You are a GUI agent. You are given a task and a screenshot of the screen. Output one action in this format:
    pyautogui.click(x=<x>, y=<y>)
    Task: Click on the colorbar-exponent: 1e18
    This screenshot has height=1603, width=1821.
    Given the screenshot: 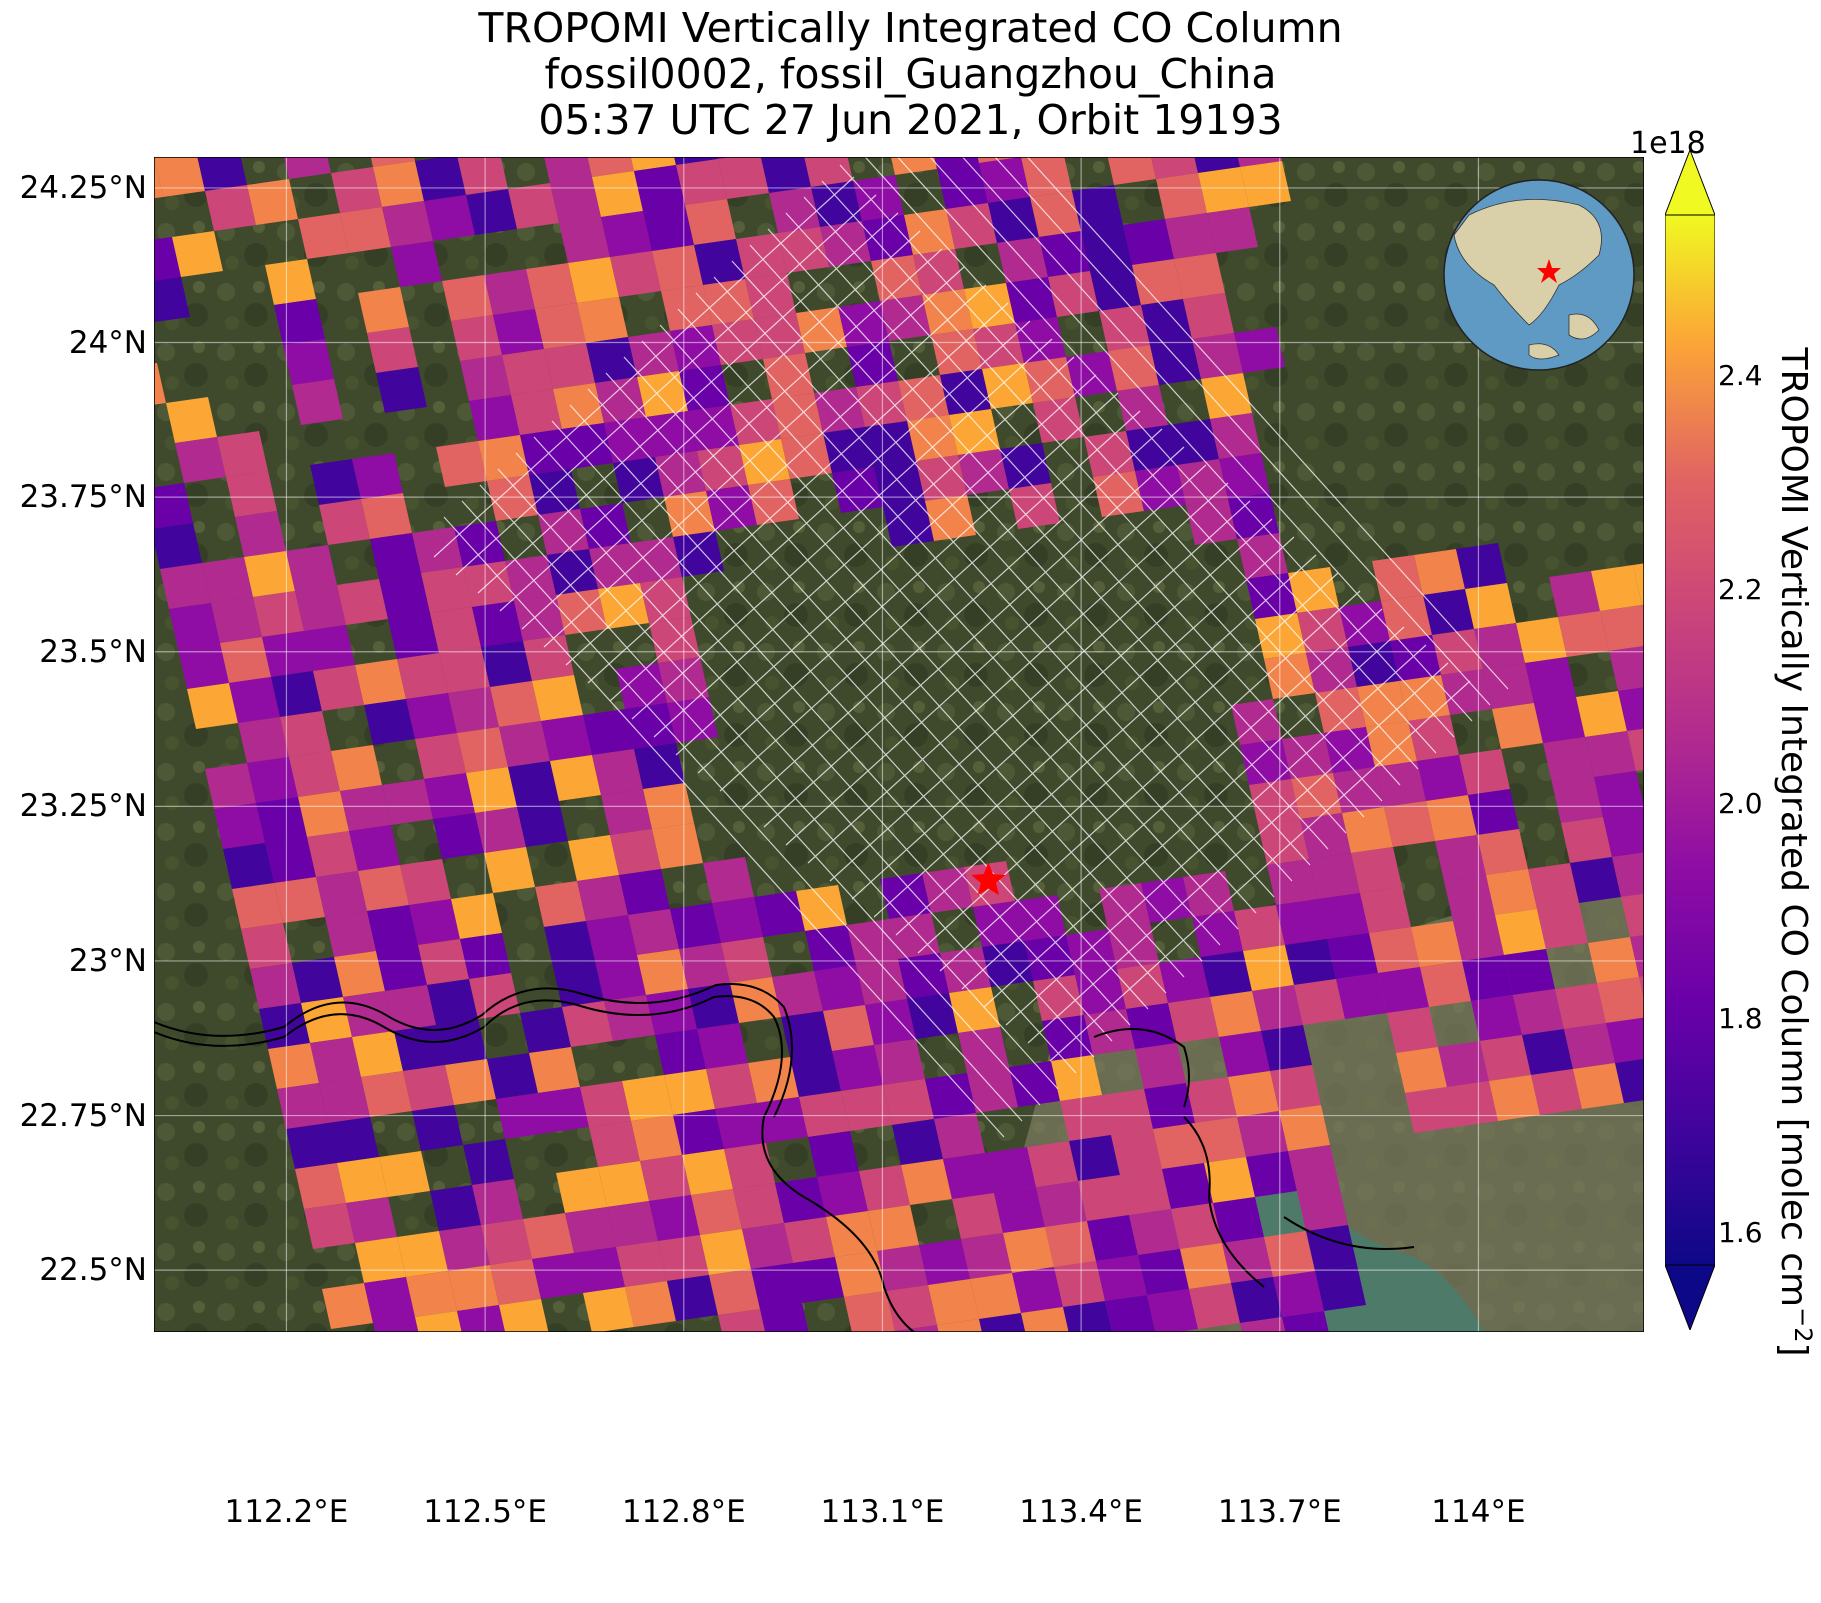 What is the action you would take?
    pyautogui.click(x=1668, y=143)
    